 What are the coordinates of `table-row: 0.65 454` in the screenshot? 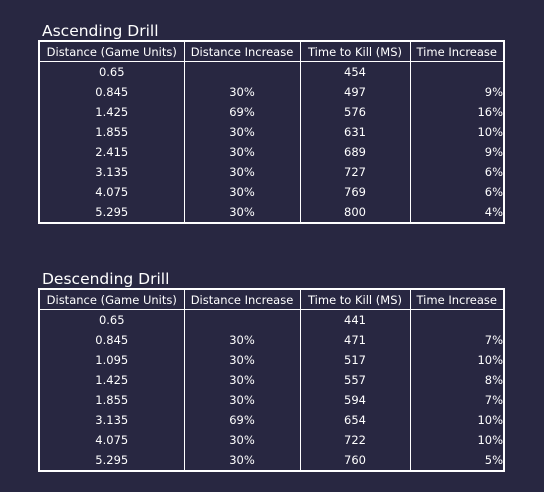 It's located at (271, 71).